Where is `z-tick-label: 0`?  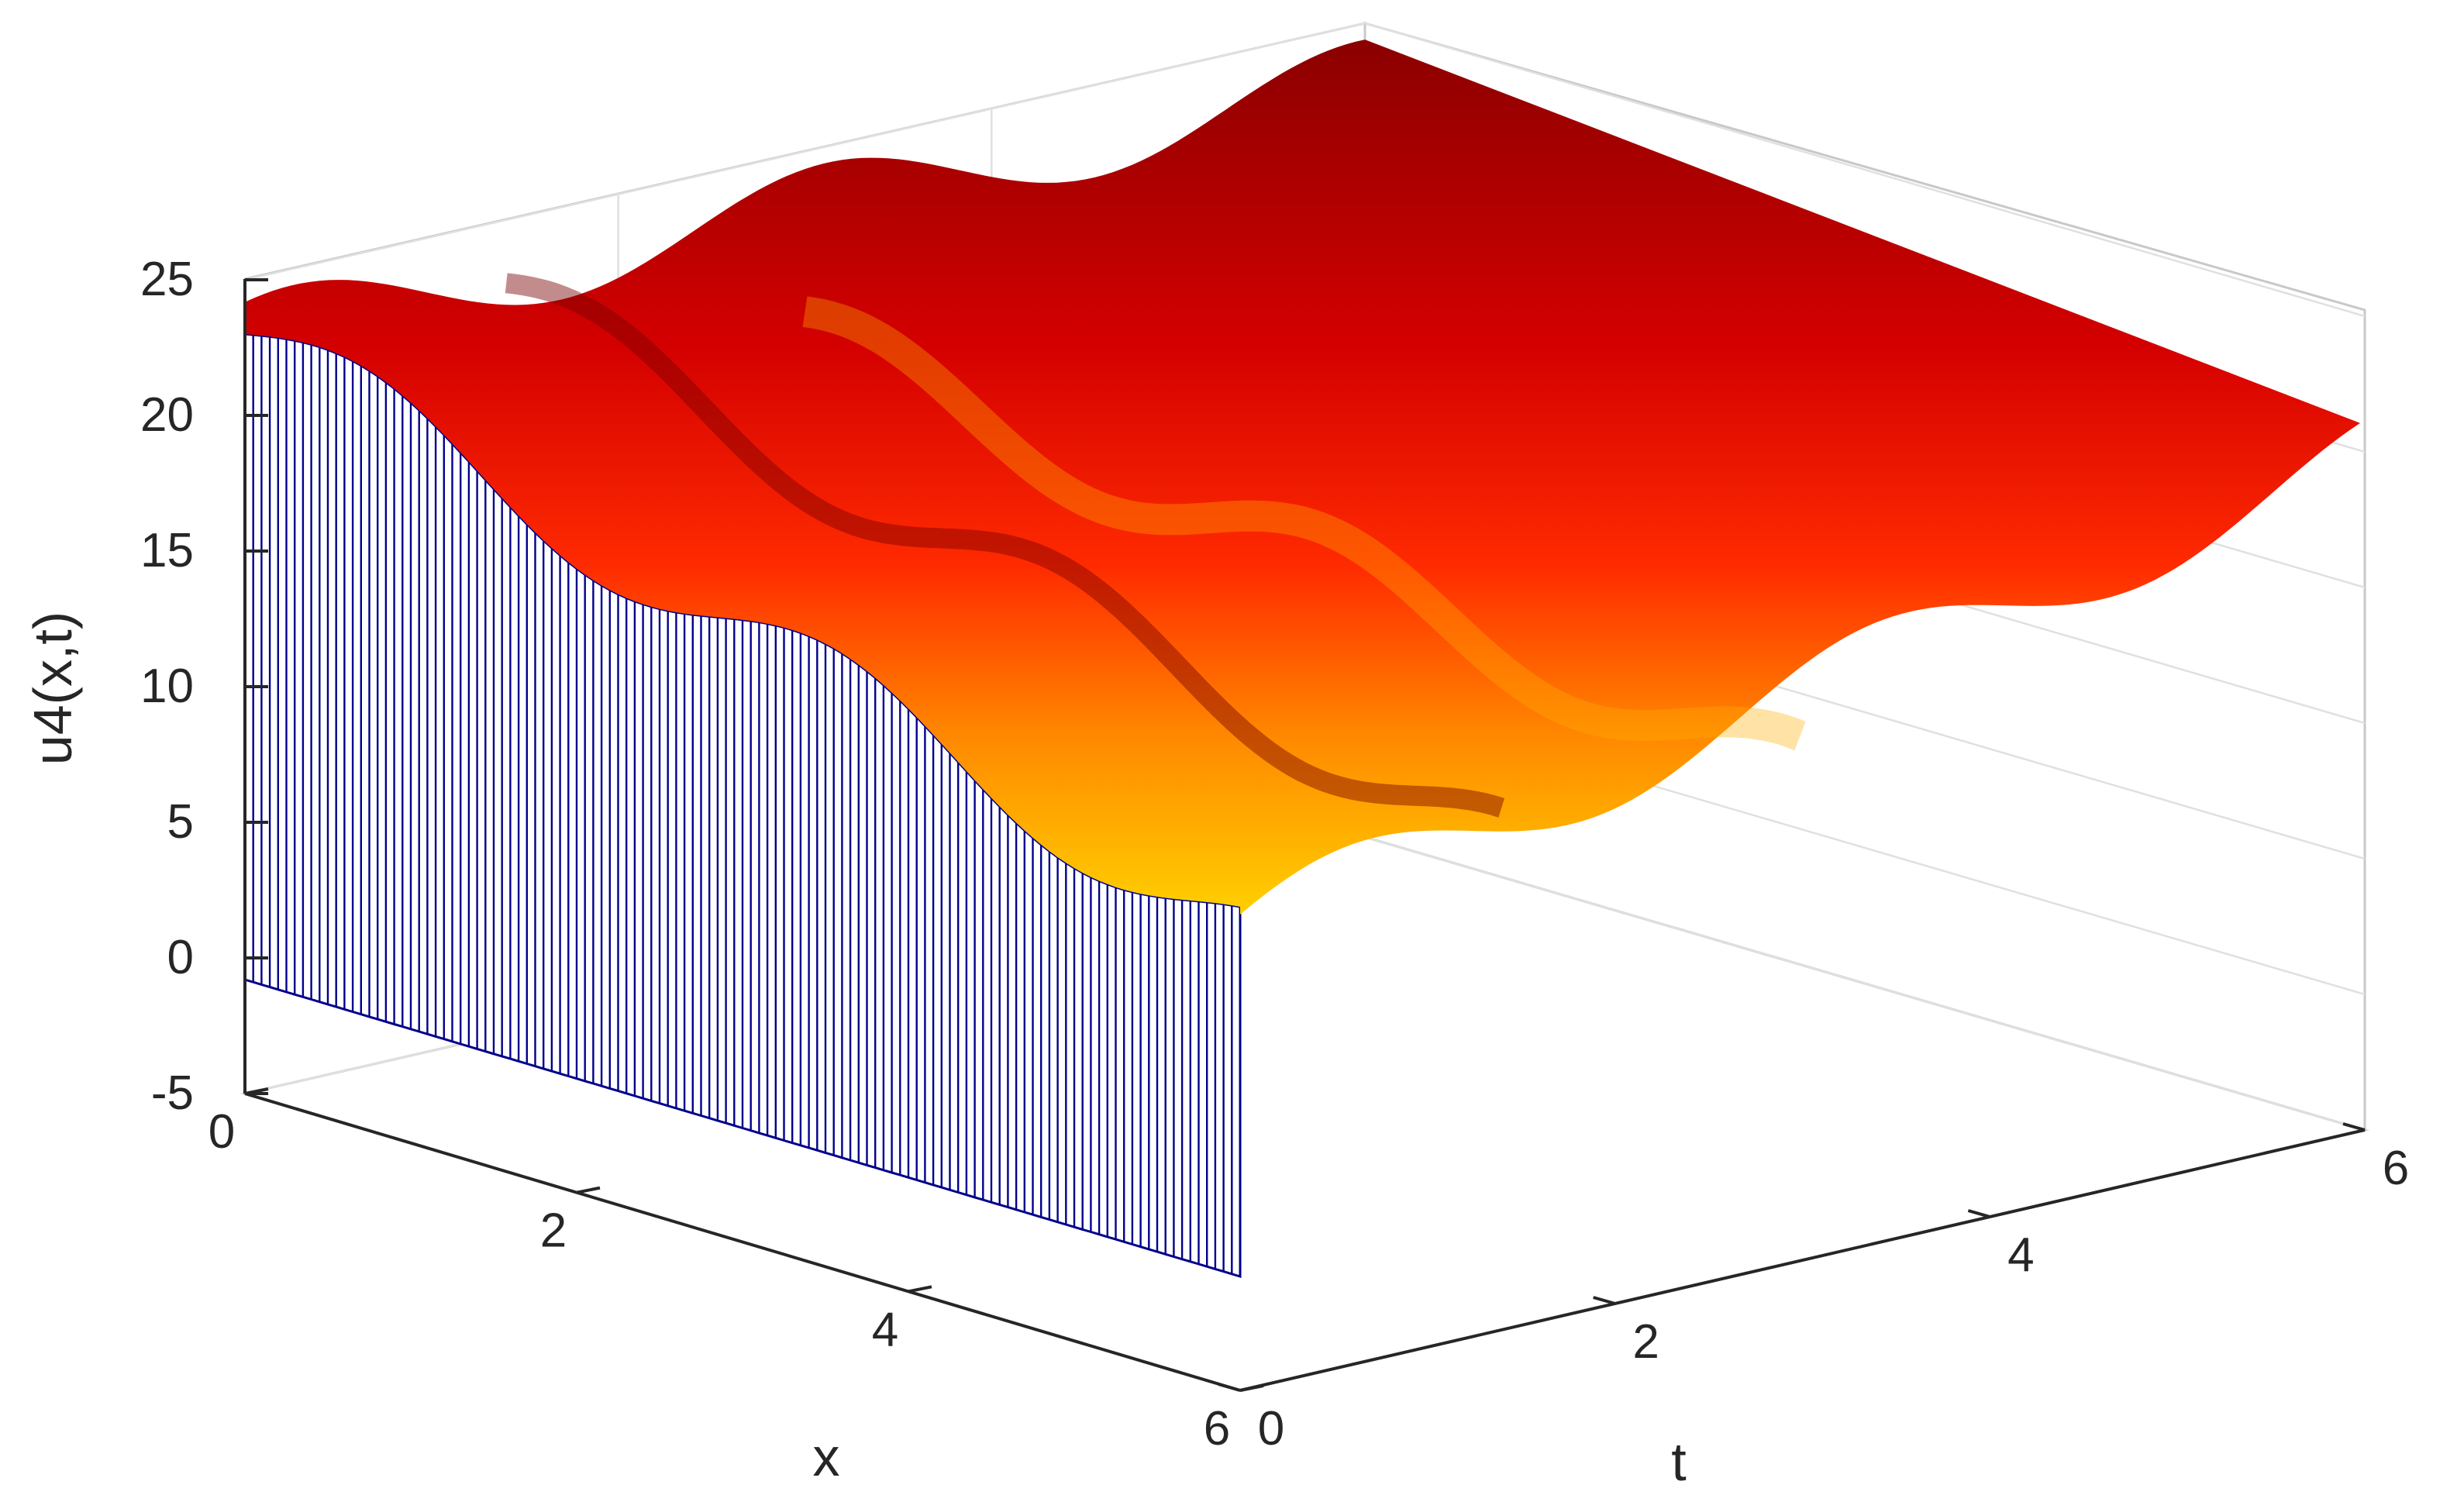
z-tick-label: 0 is located at coordinates (180, 957).